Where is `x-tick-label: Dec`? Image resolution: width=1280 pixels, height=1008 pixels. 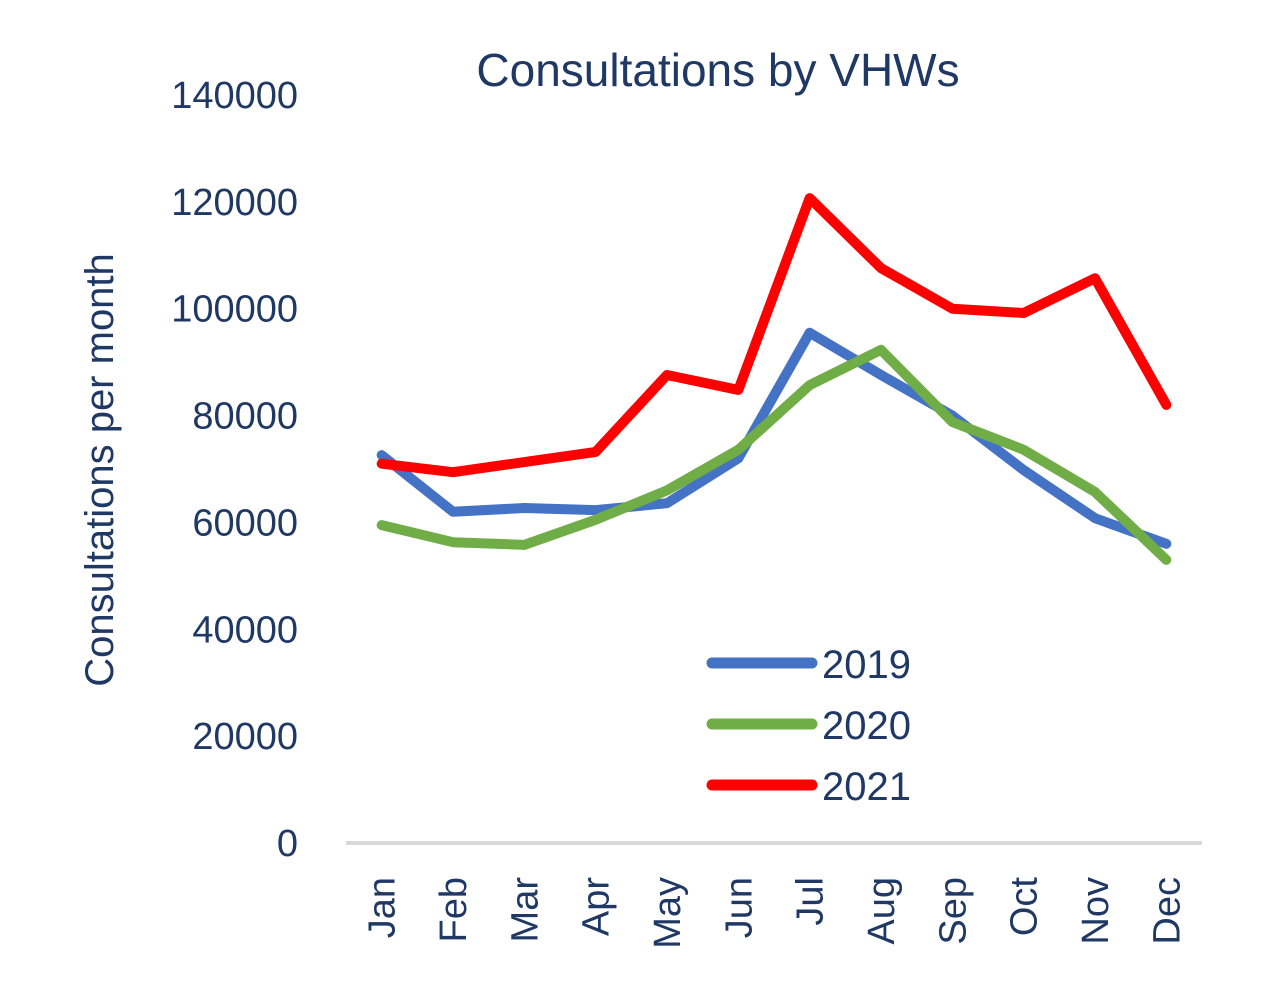 x-tick-label: Dec is located at coordinates (1167, 911).